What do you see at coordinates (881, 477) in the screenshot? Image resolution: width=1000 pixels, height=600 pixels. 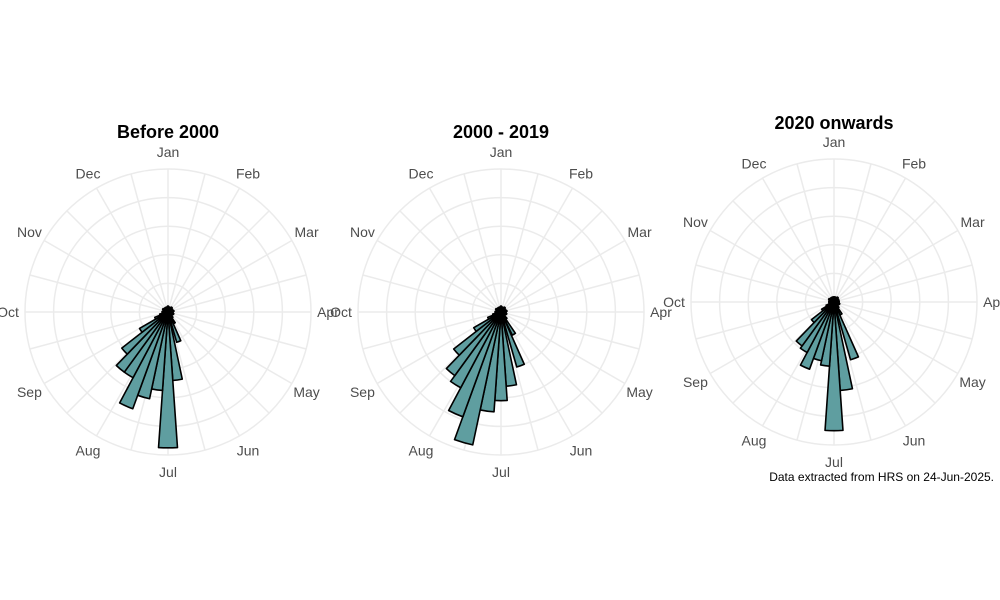 I see `source-caption: Data extracted from HRS on 24-Jun-2025.` at bounding box center [881, 477].